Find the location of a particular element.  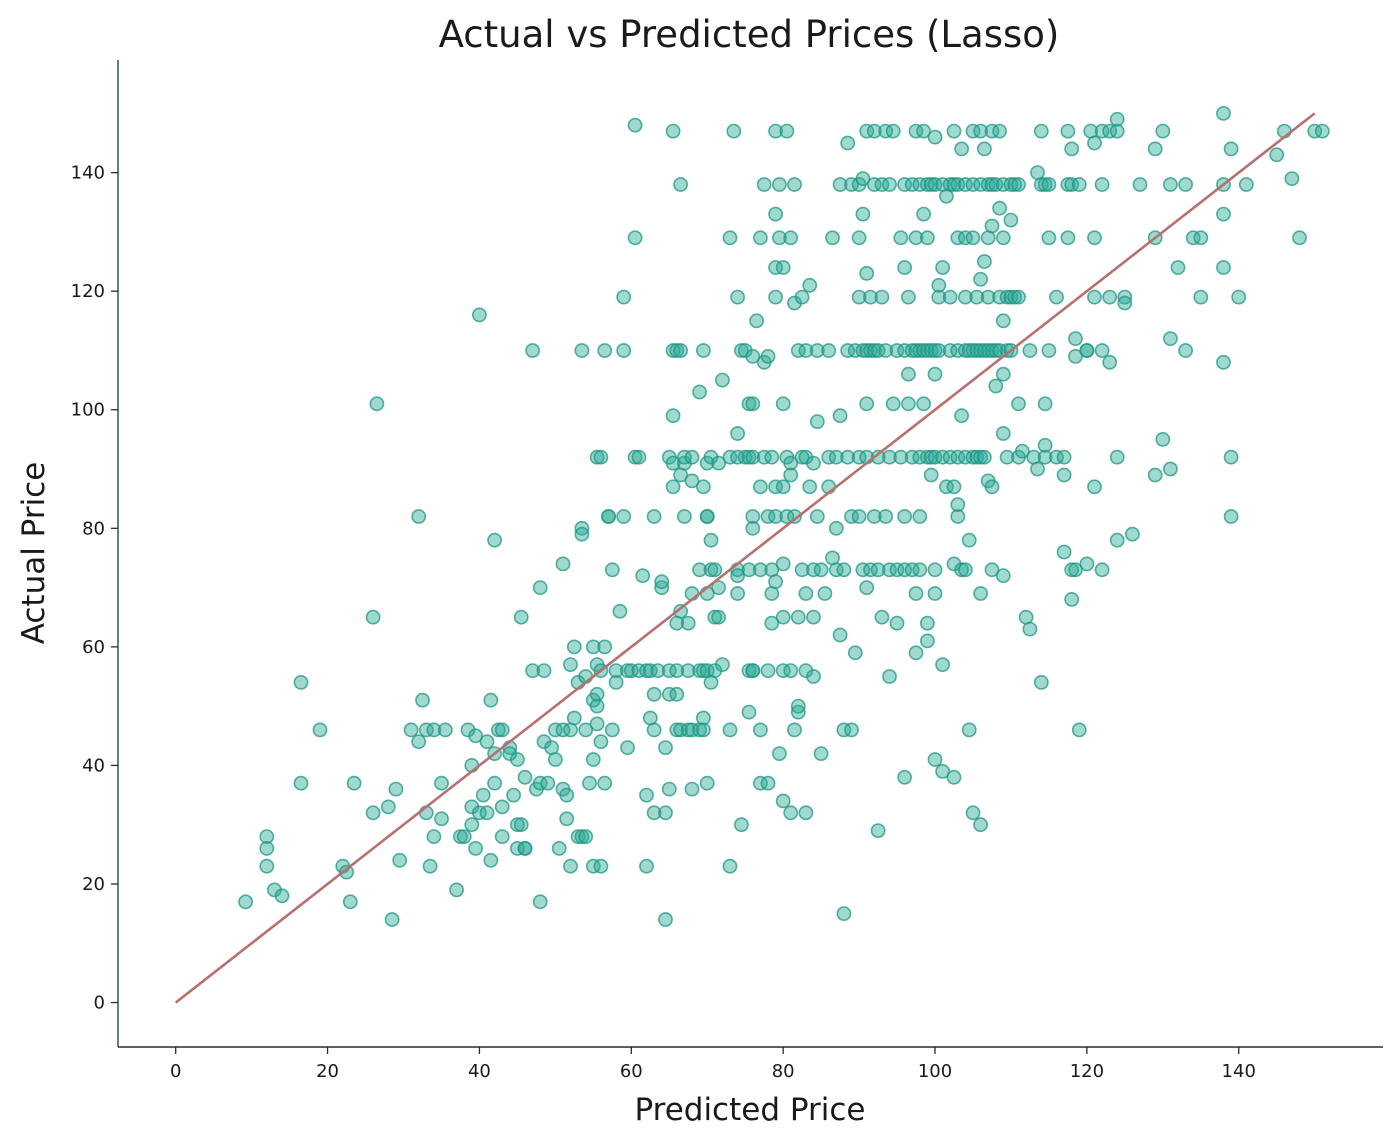

x-tick-label: 40 is located at coordinates (479, 1071).